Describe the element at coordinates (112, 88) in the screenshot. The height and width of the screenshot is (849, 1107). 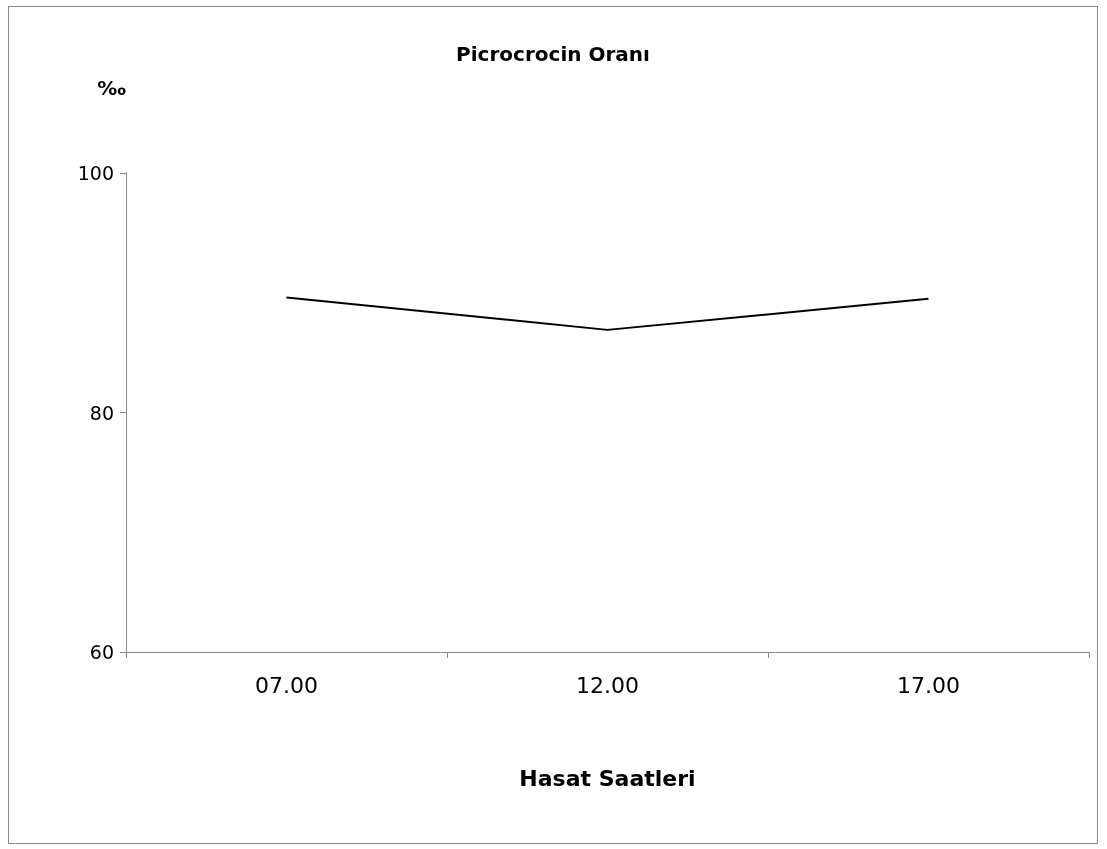
I see `y-axis-title: ‰` at that location.